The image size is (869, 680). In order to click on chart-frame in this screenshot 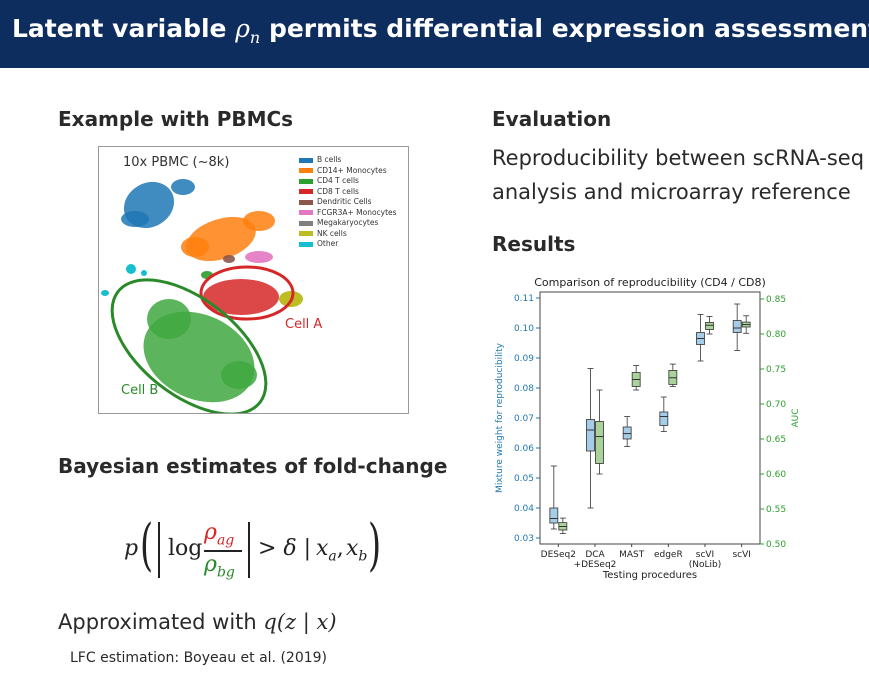, I will do `click(650, 418)`.